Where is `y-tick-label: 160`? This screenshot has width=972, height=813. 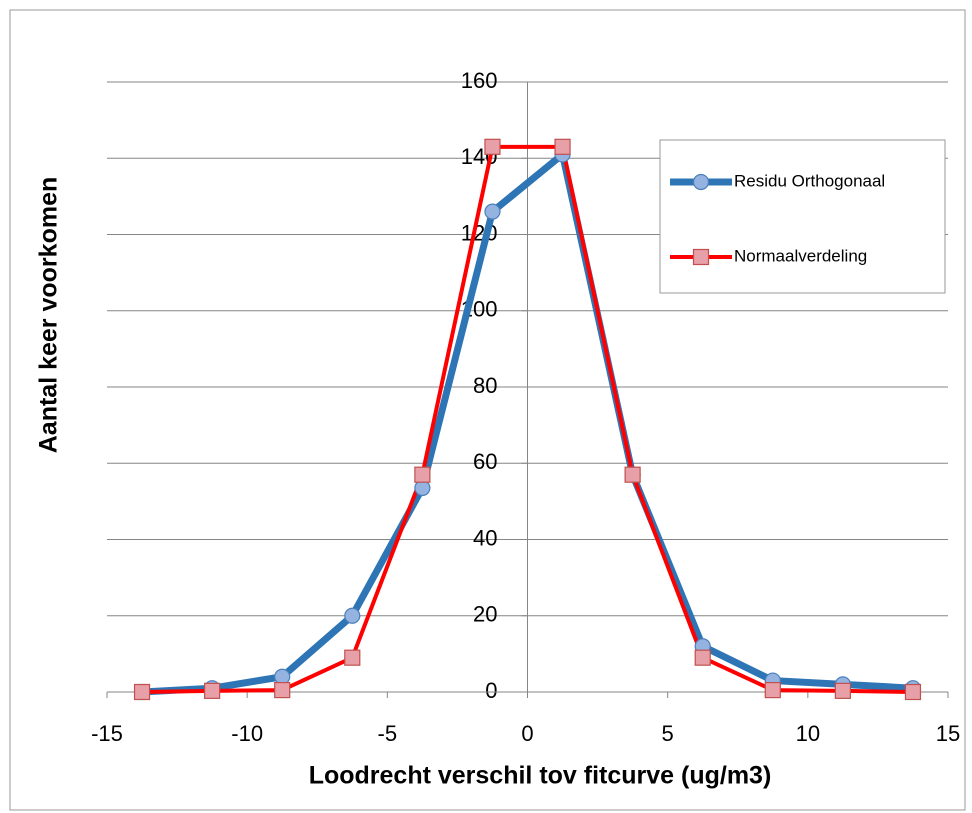
y-tick-label: 160 is located at coordinates (479, 80).